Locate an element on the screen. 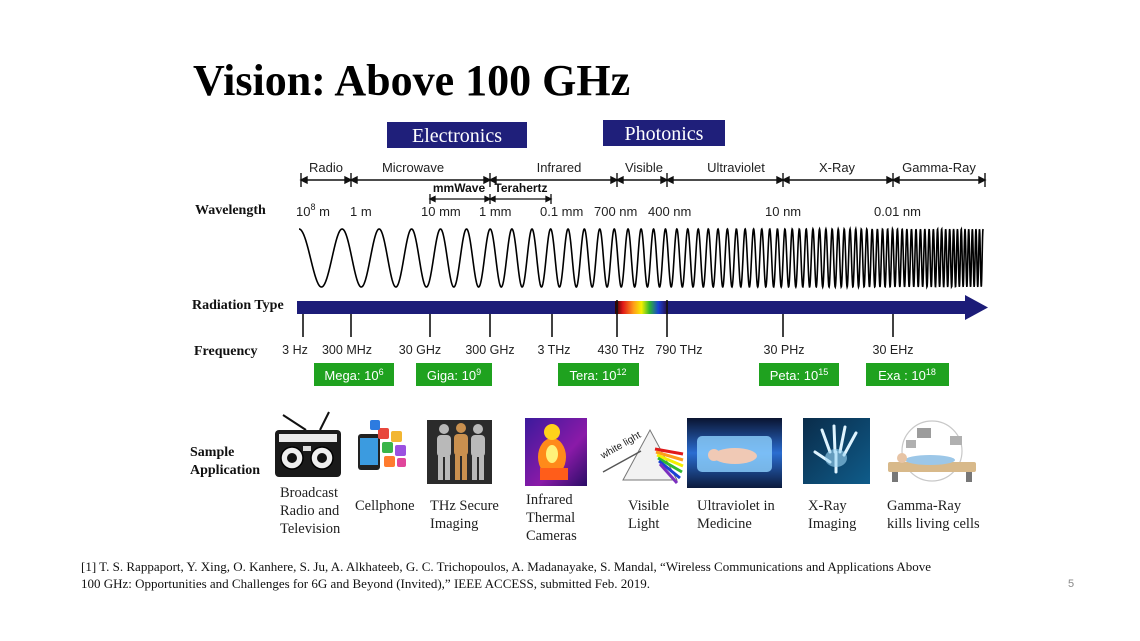 This screenshot has height=641, width=1140. frequency-value: 300 GHz is located at coordinates (489, 350).